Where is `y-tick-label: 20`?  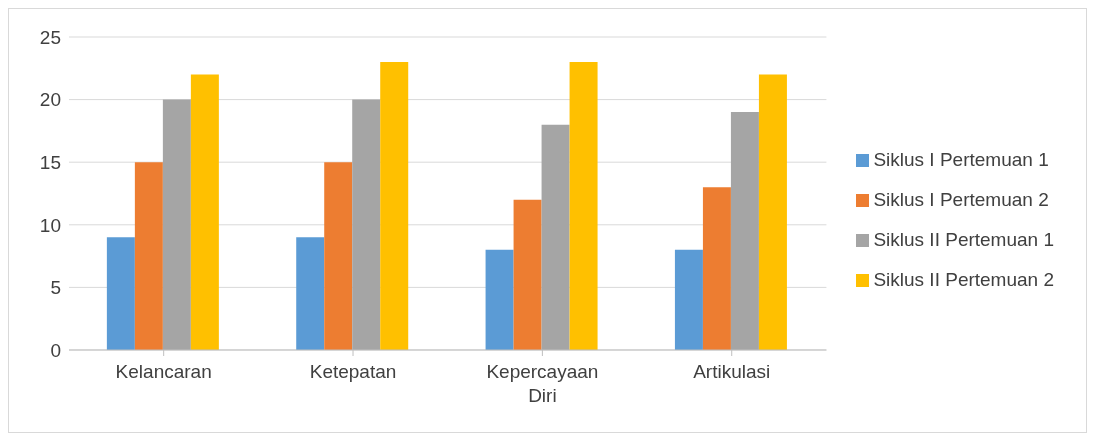
y-tick-label: 20 is located at coordinates (50, 100).